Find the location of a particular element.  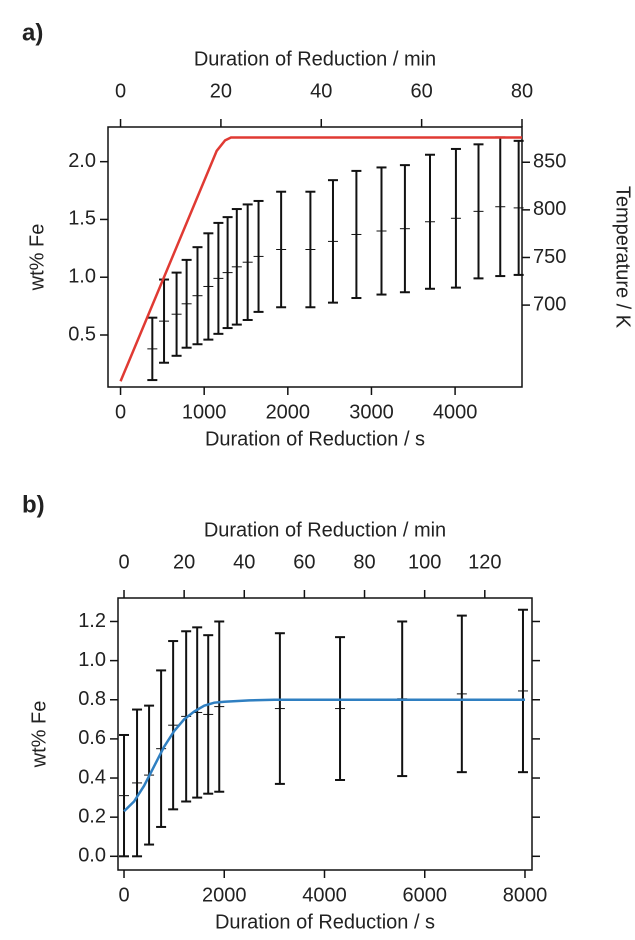

y2-tick-label: 700 is located at coordinates (549, 304).